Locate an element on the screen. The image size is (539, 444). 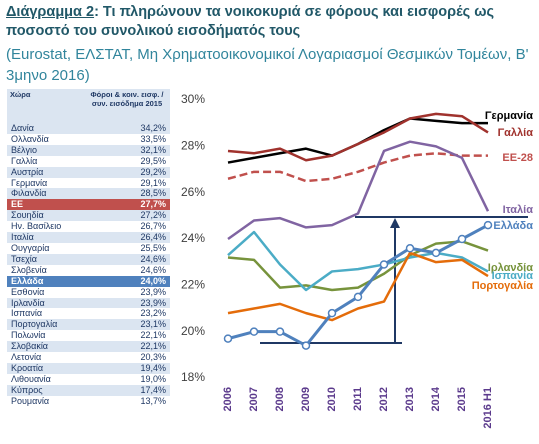
value-cell: 34,2% is located at coordinates (127, 128).